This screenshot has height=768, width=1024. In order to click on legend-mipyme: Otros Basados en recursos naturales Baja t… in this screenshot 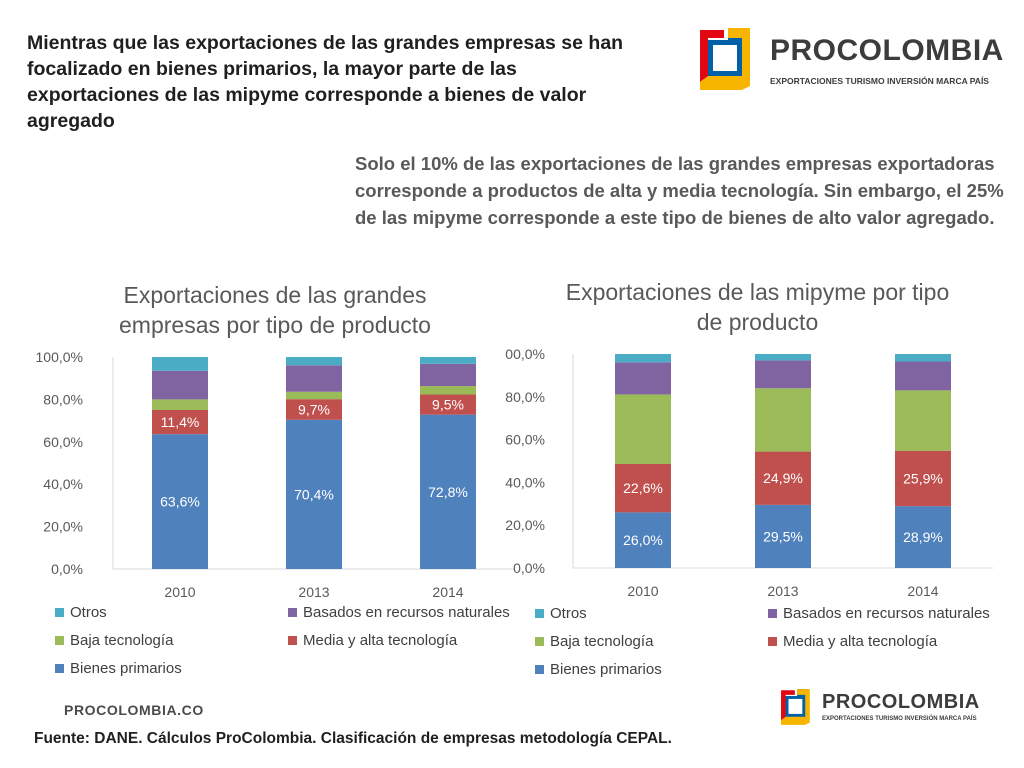, I will do `click(775, 648)`.